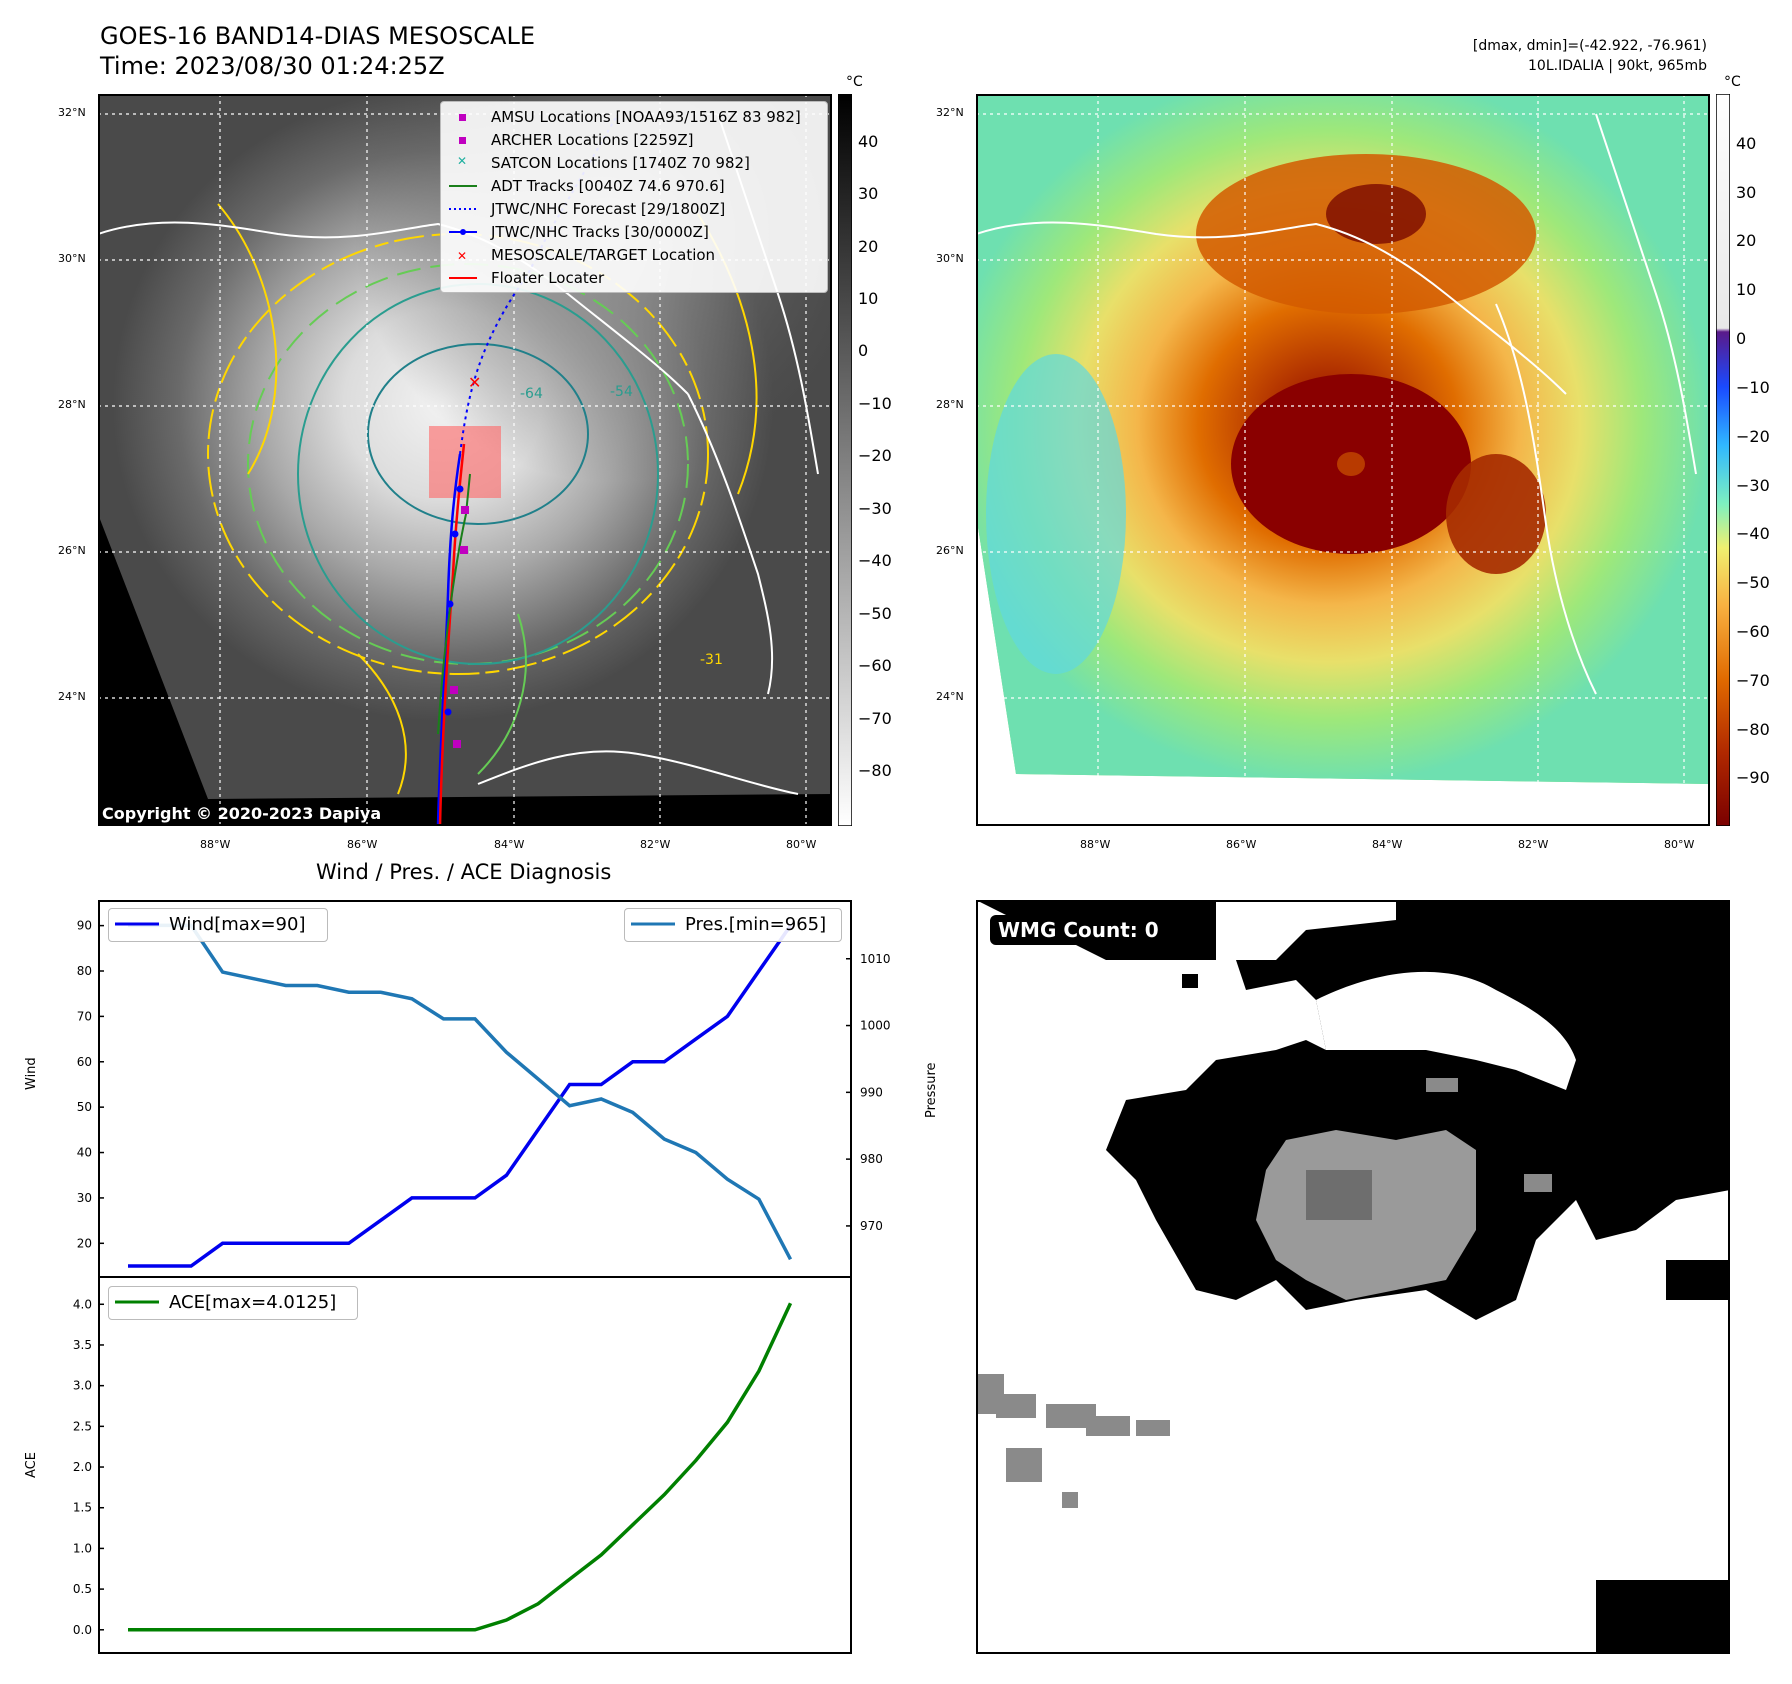  What do you see at coordinates (84, 1107) in the screenshot?
I see `y-tick-label: 50` at bounding box center [84, 1107].